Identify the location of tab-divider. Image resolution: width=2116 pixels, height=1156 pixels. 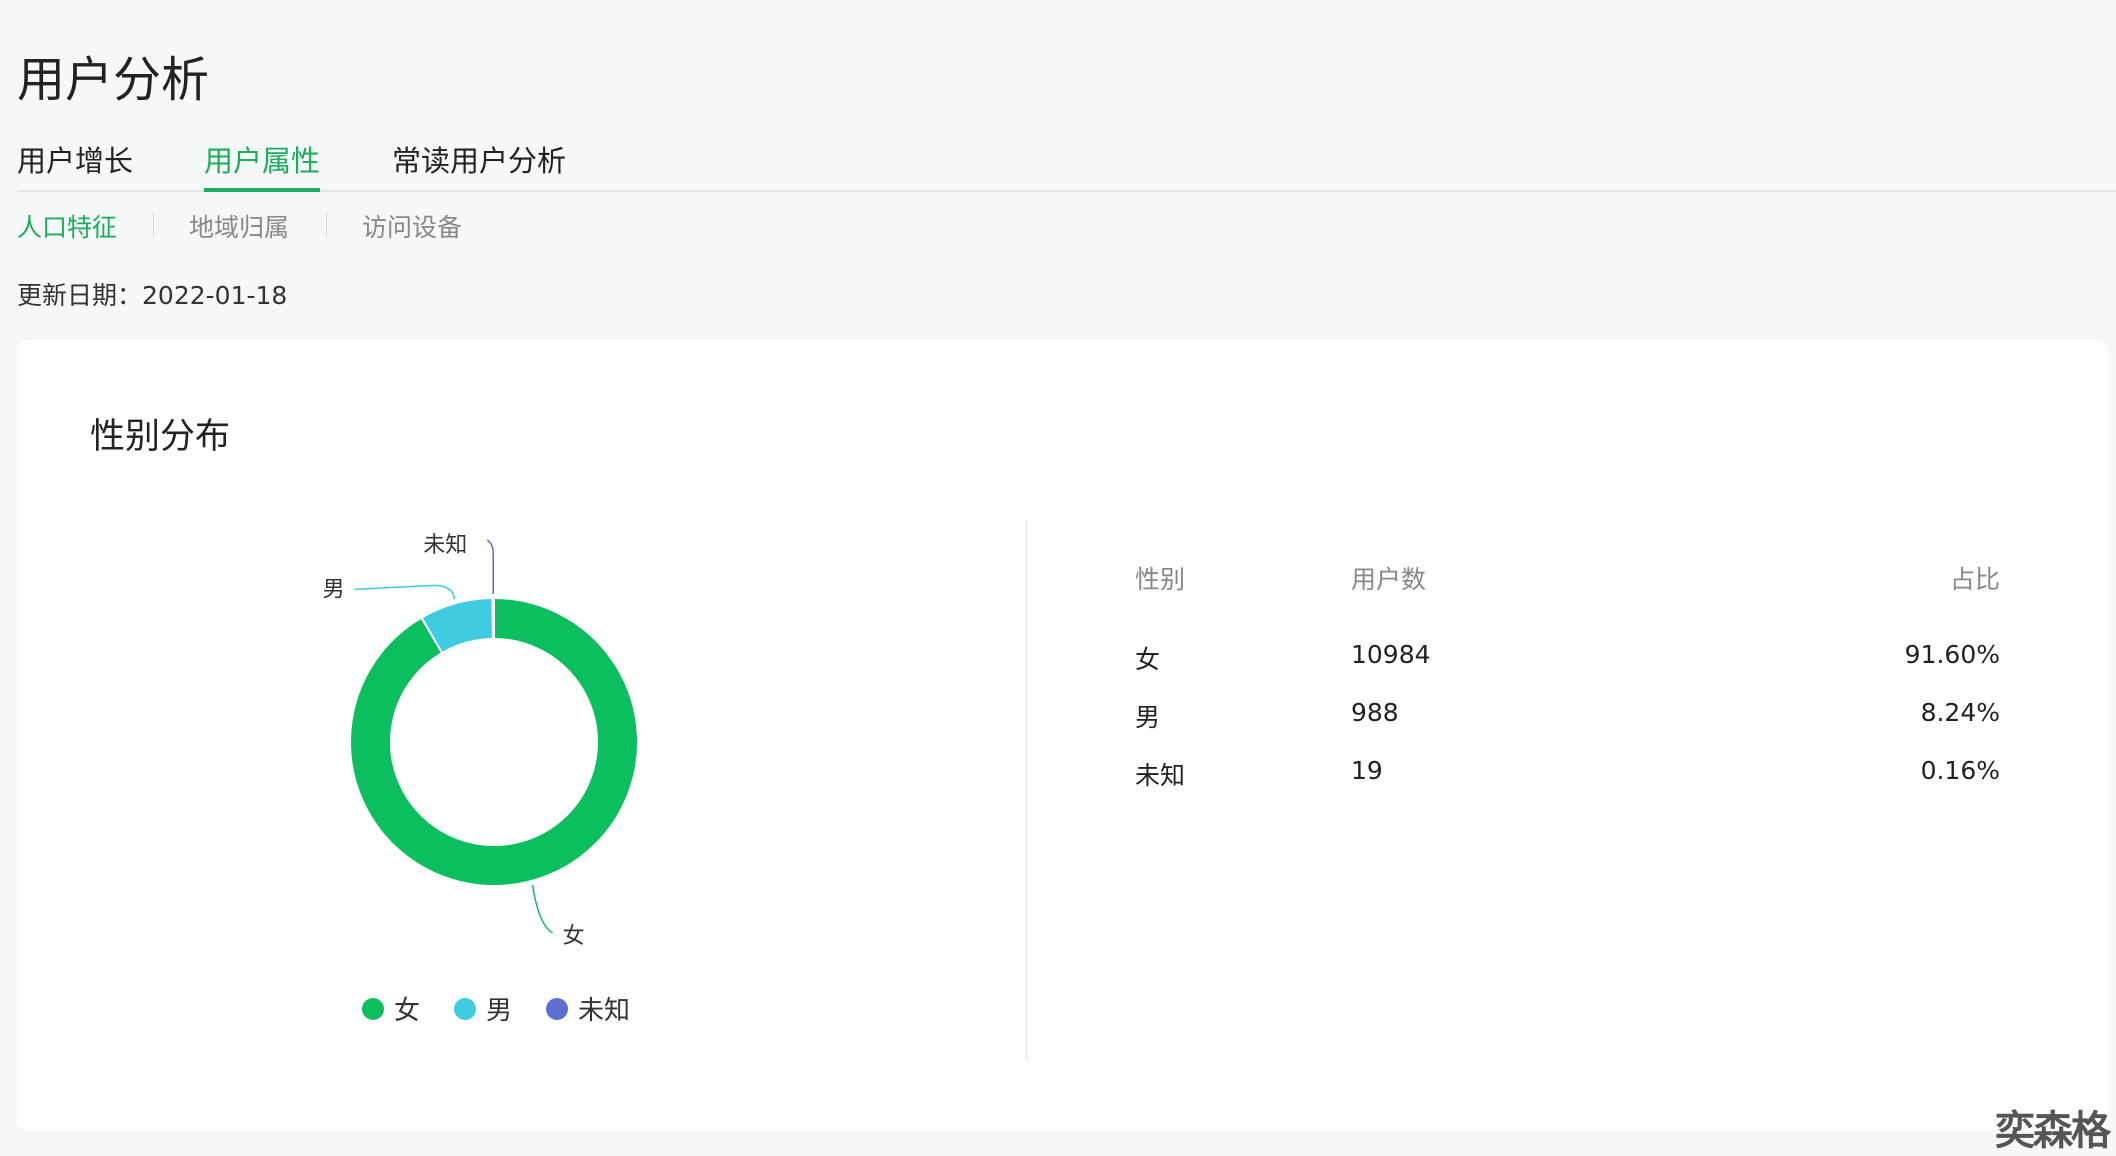
(1066, 191).